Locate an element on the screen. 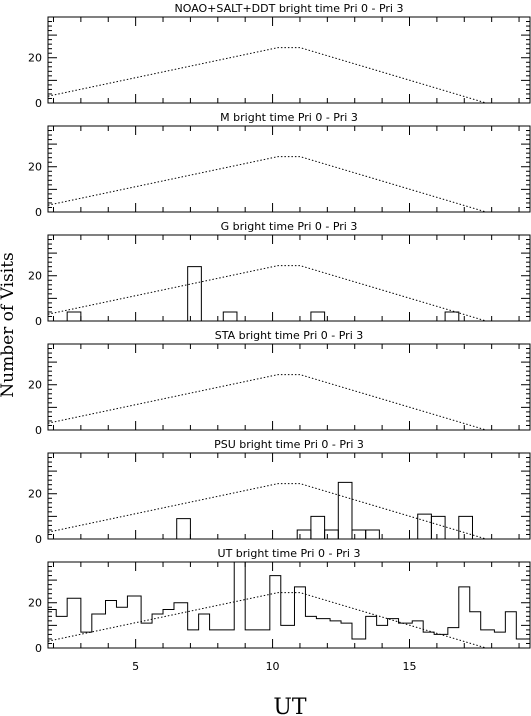 The image size is (531, 716). panel-title: UT bright time Pri 0 - Pri 3 is located at coordinates (289, 553).